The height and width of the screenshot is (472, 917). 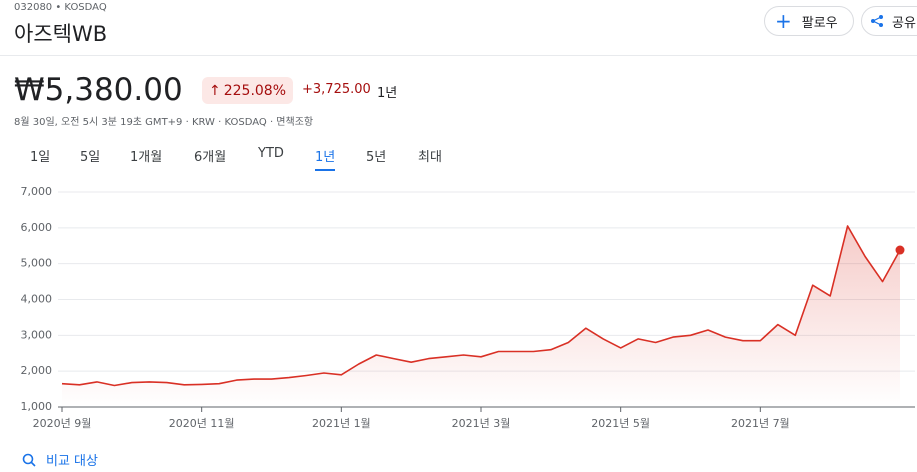 What do you see at coordinates (481, 423) in the screenshot?
I see `x-tick-label: 2021년 3월` at bounding box center [481, 423].